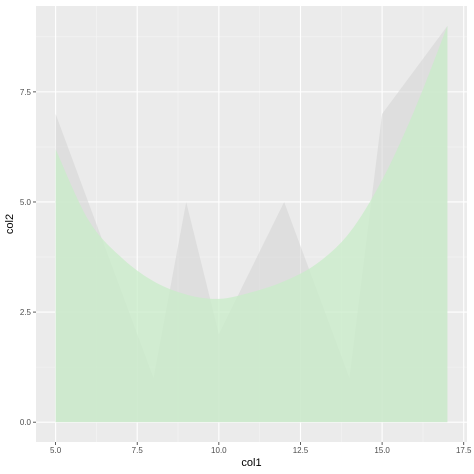 The width and height of the screenshot is (474, 474). What do you see at coordinates (26, 422) in the screenshot?
I see `y-tick-label: 0.0` at bounding box center [26, 422].